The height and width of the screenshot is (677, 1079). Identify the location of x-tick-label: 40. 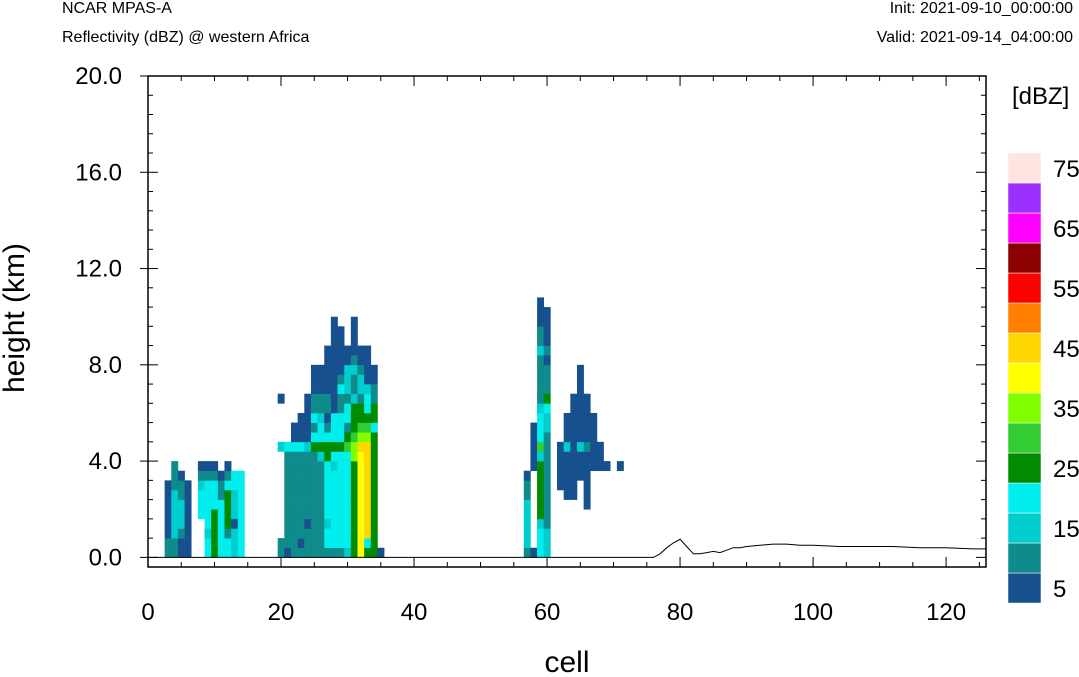
(414, 612).